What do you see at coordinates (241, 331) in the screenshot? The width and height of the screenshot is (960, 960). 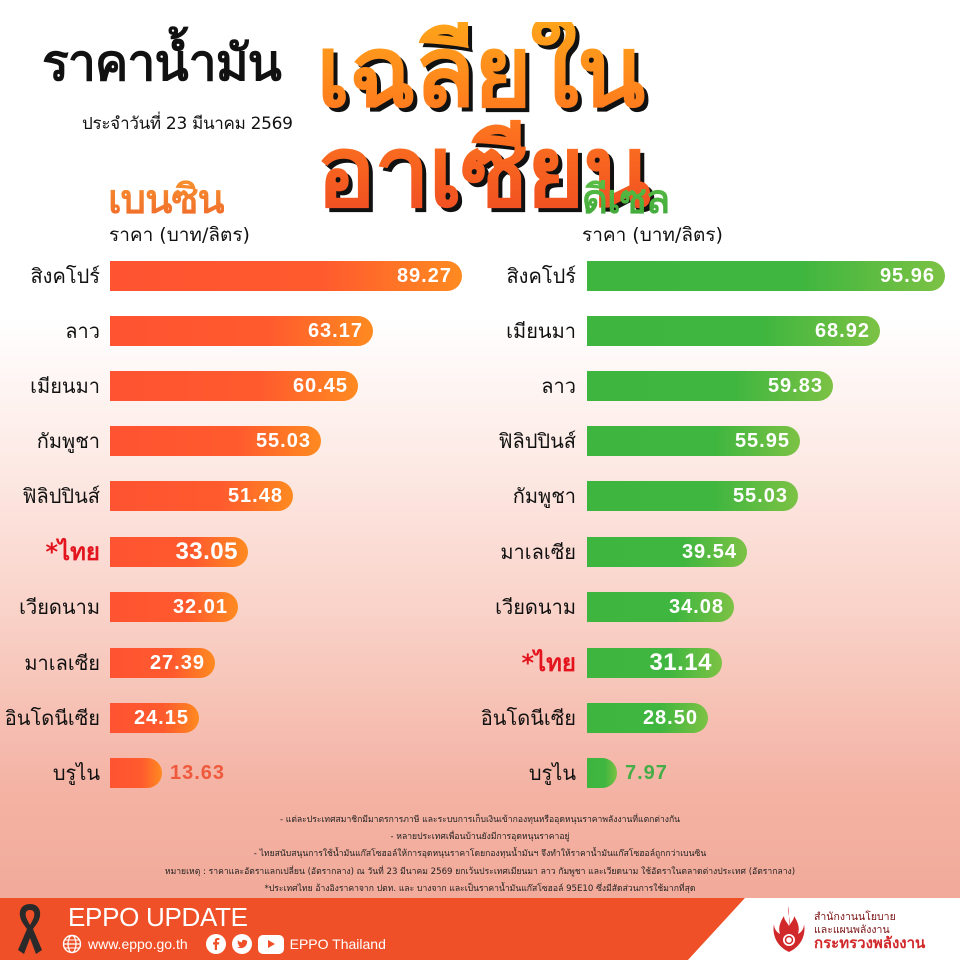 I see `price-bar: 63.17` at bounding box center [241, 331].